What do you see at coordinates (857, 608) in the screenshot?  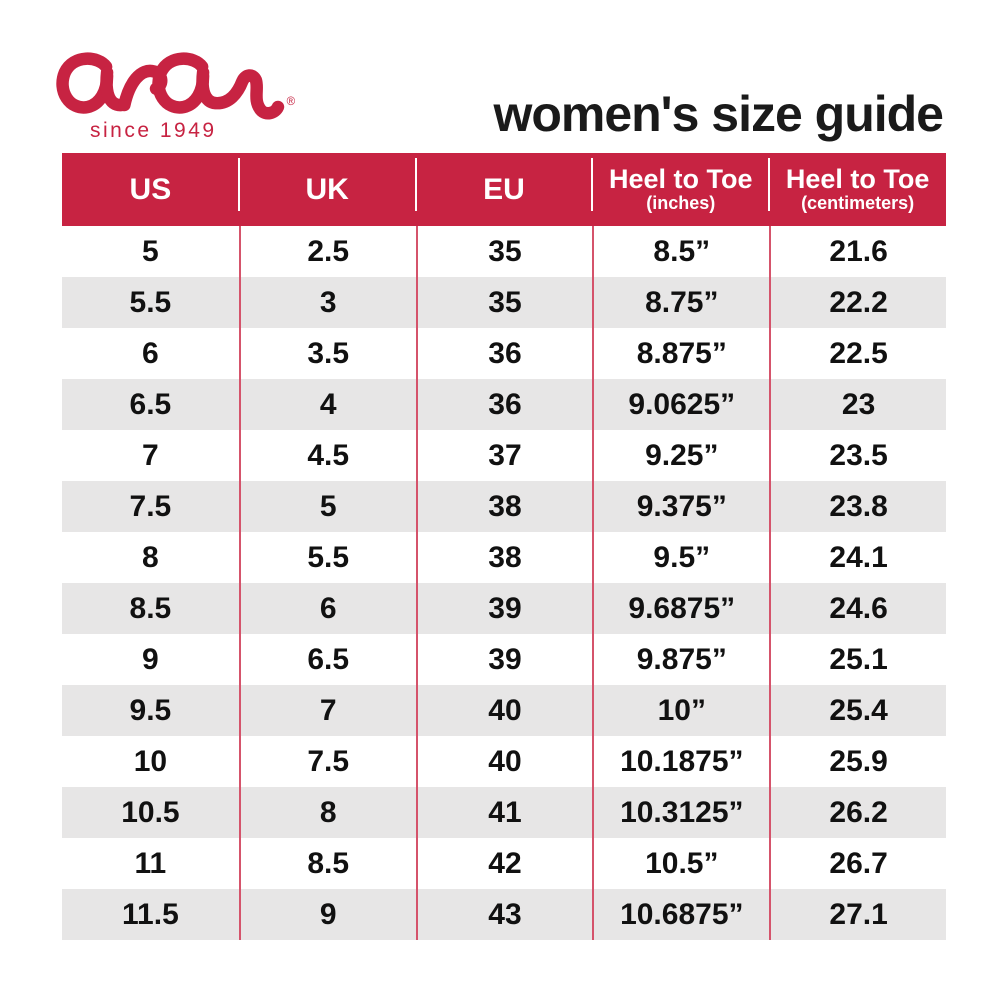 I see `heel-toe-cm-cell: 24.6` at bounding box center [857, 608].